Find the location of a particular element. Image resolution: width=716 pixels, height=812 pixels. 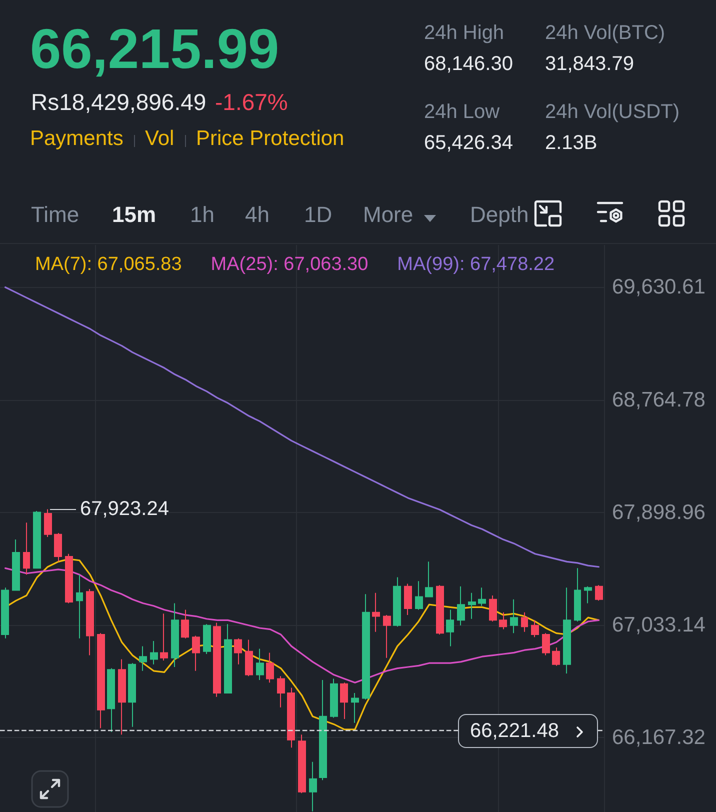

y-tick-label: 69,630.61 is located at coordinates (659, 287).